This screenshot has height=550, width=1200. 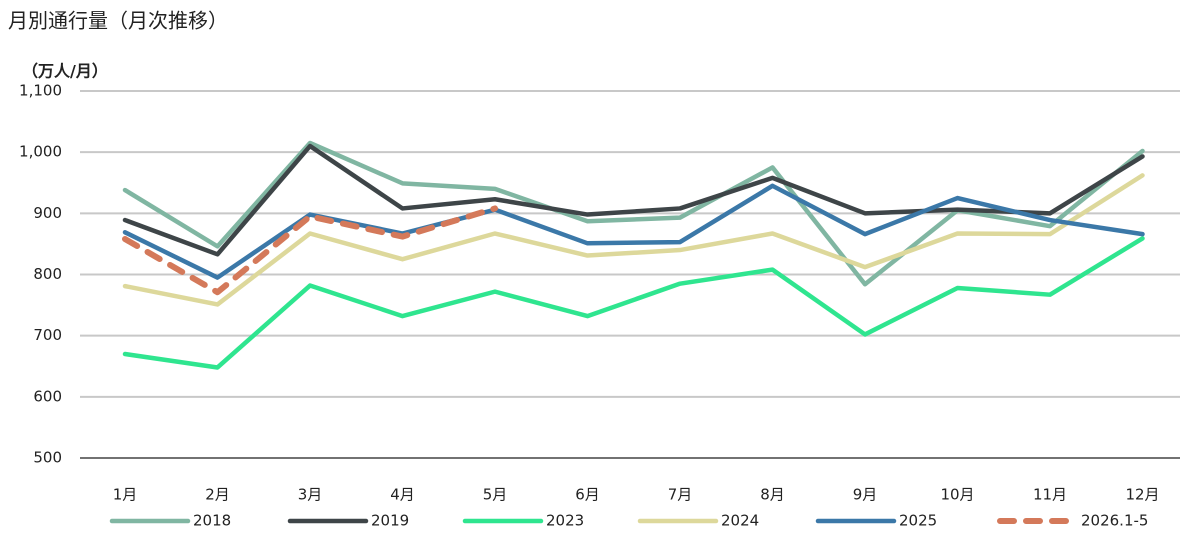 I want to click on legend-label: 2024, so click(x=740, y=521).